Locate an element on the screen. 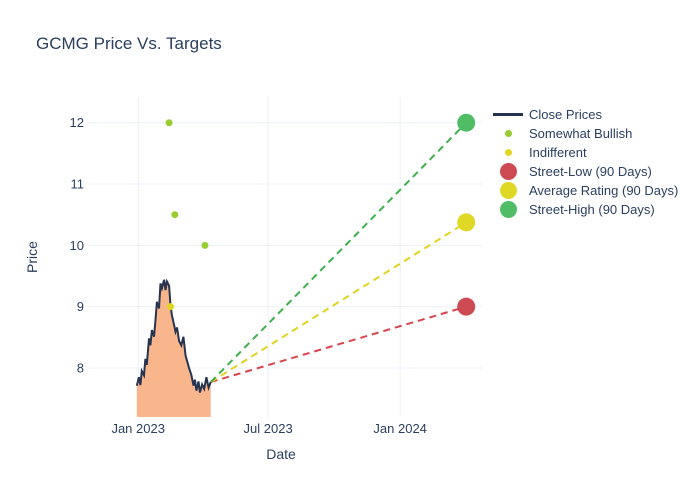 This screenshot has width=700, height=500. legend-label-street-high: Street-High (90 Days) is located at coordinates (592, 209).